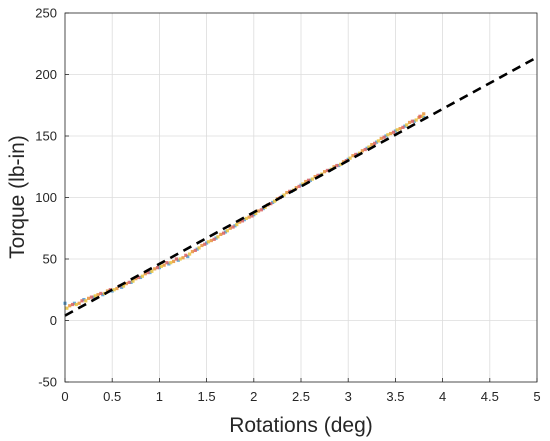  What do you see at coordinates (159, 396) in the screenshot?
I see `x-tick-label: 1` at bounding box center [159, 396].